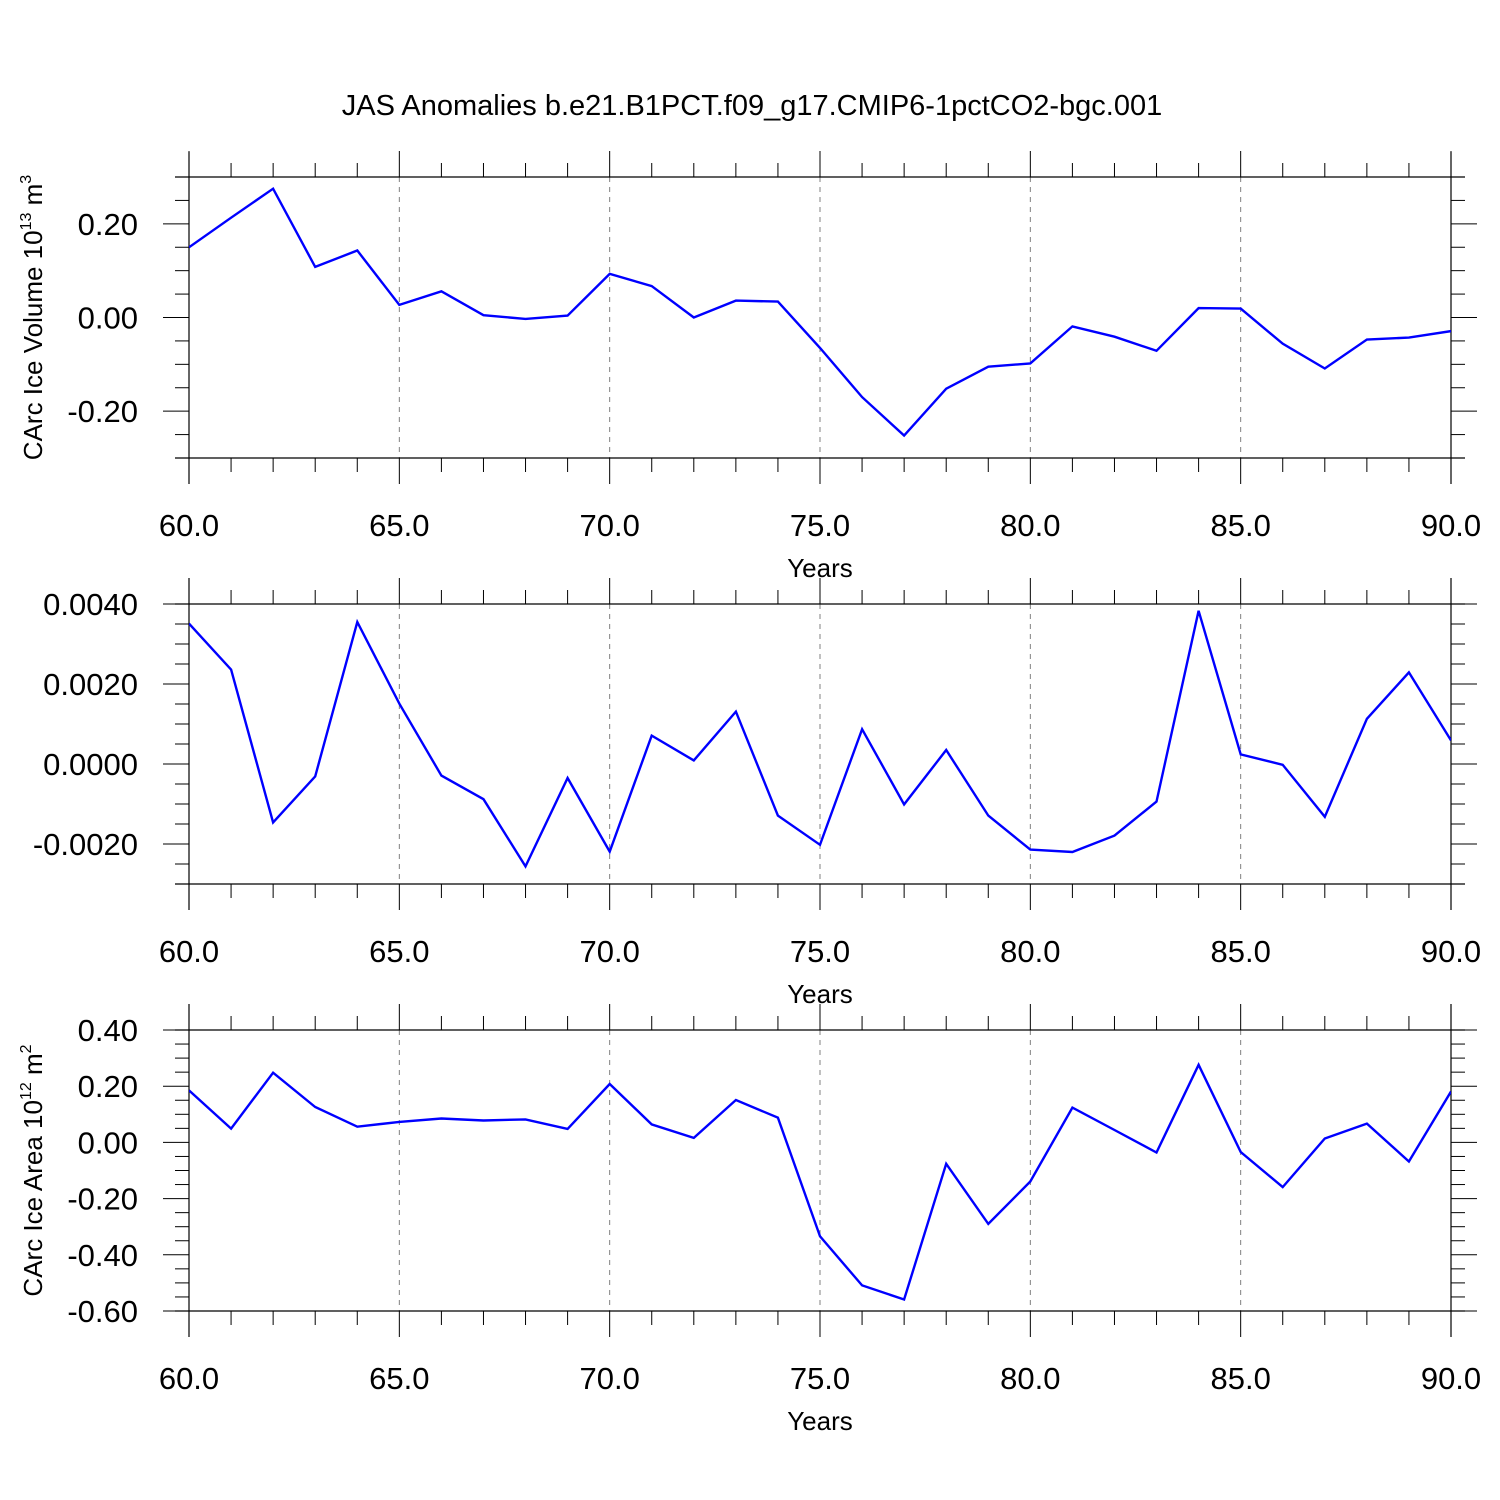 This screenshot has height=1500, width=1500. I want to click on ice-area-x-tick-label: 90.0, so click(1451, 1378).